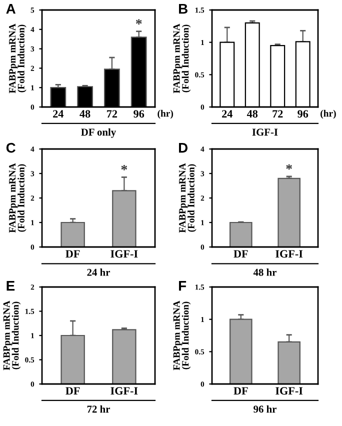 The image size is (342, 426). I want to click on chart-title: F, so click(182, 286).